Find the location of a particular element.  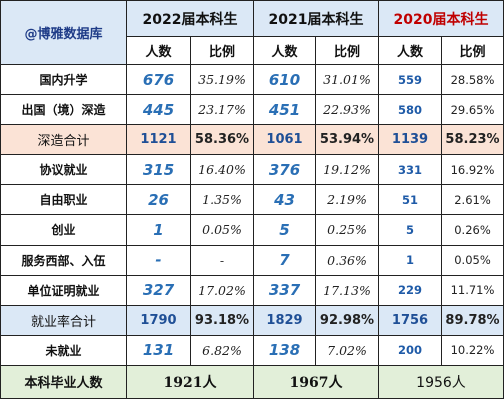

count-2021: 1829 is located at coordinates (284, 320).